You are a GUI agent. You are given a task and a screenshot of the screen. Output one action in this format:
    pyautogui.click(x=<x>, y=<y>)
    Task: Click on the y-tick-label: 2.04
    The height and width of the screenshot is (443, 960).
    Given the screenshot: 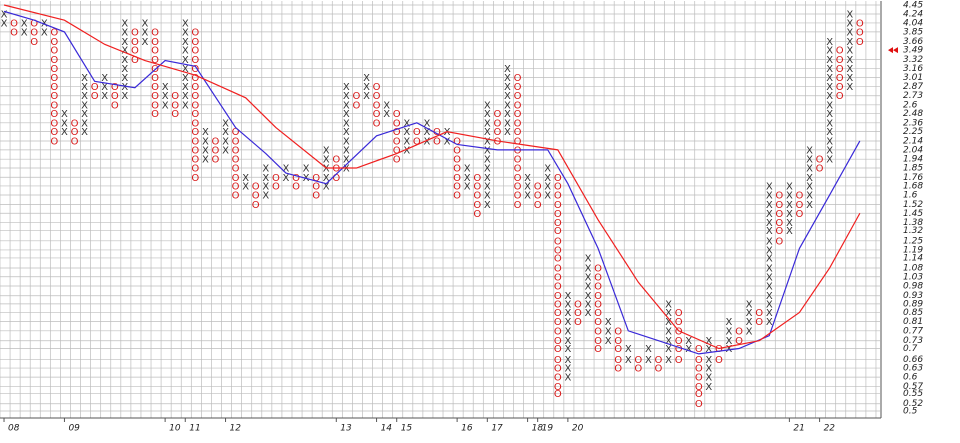 What is the action you would take?
    pyautogui.click(x=913, y=150)
    